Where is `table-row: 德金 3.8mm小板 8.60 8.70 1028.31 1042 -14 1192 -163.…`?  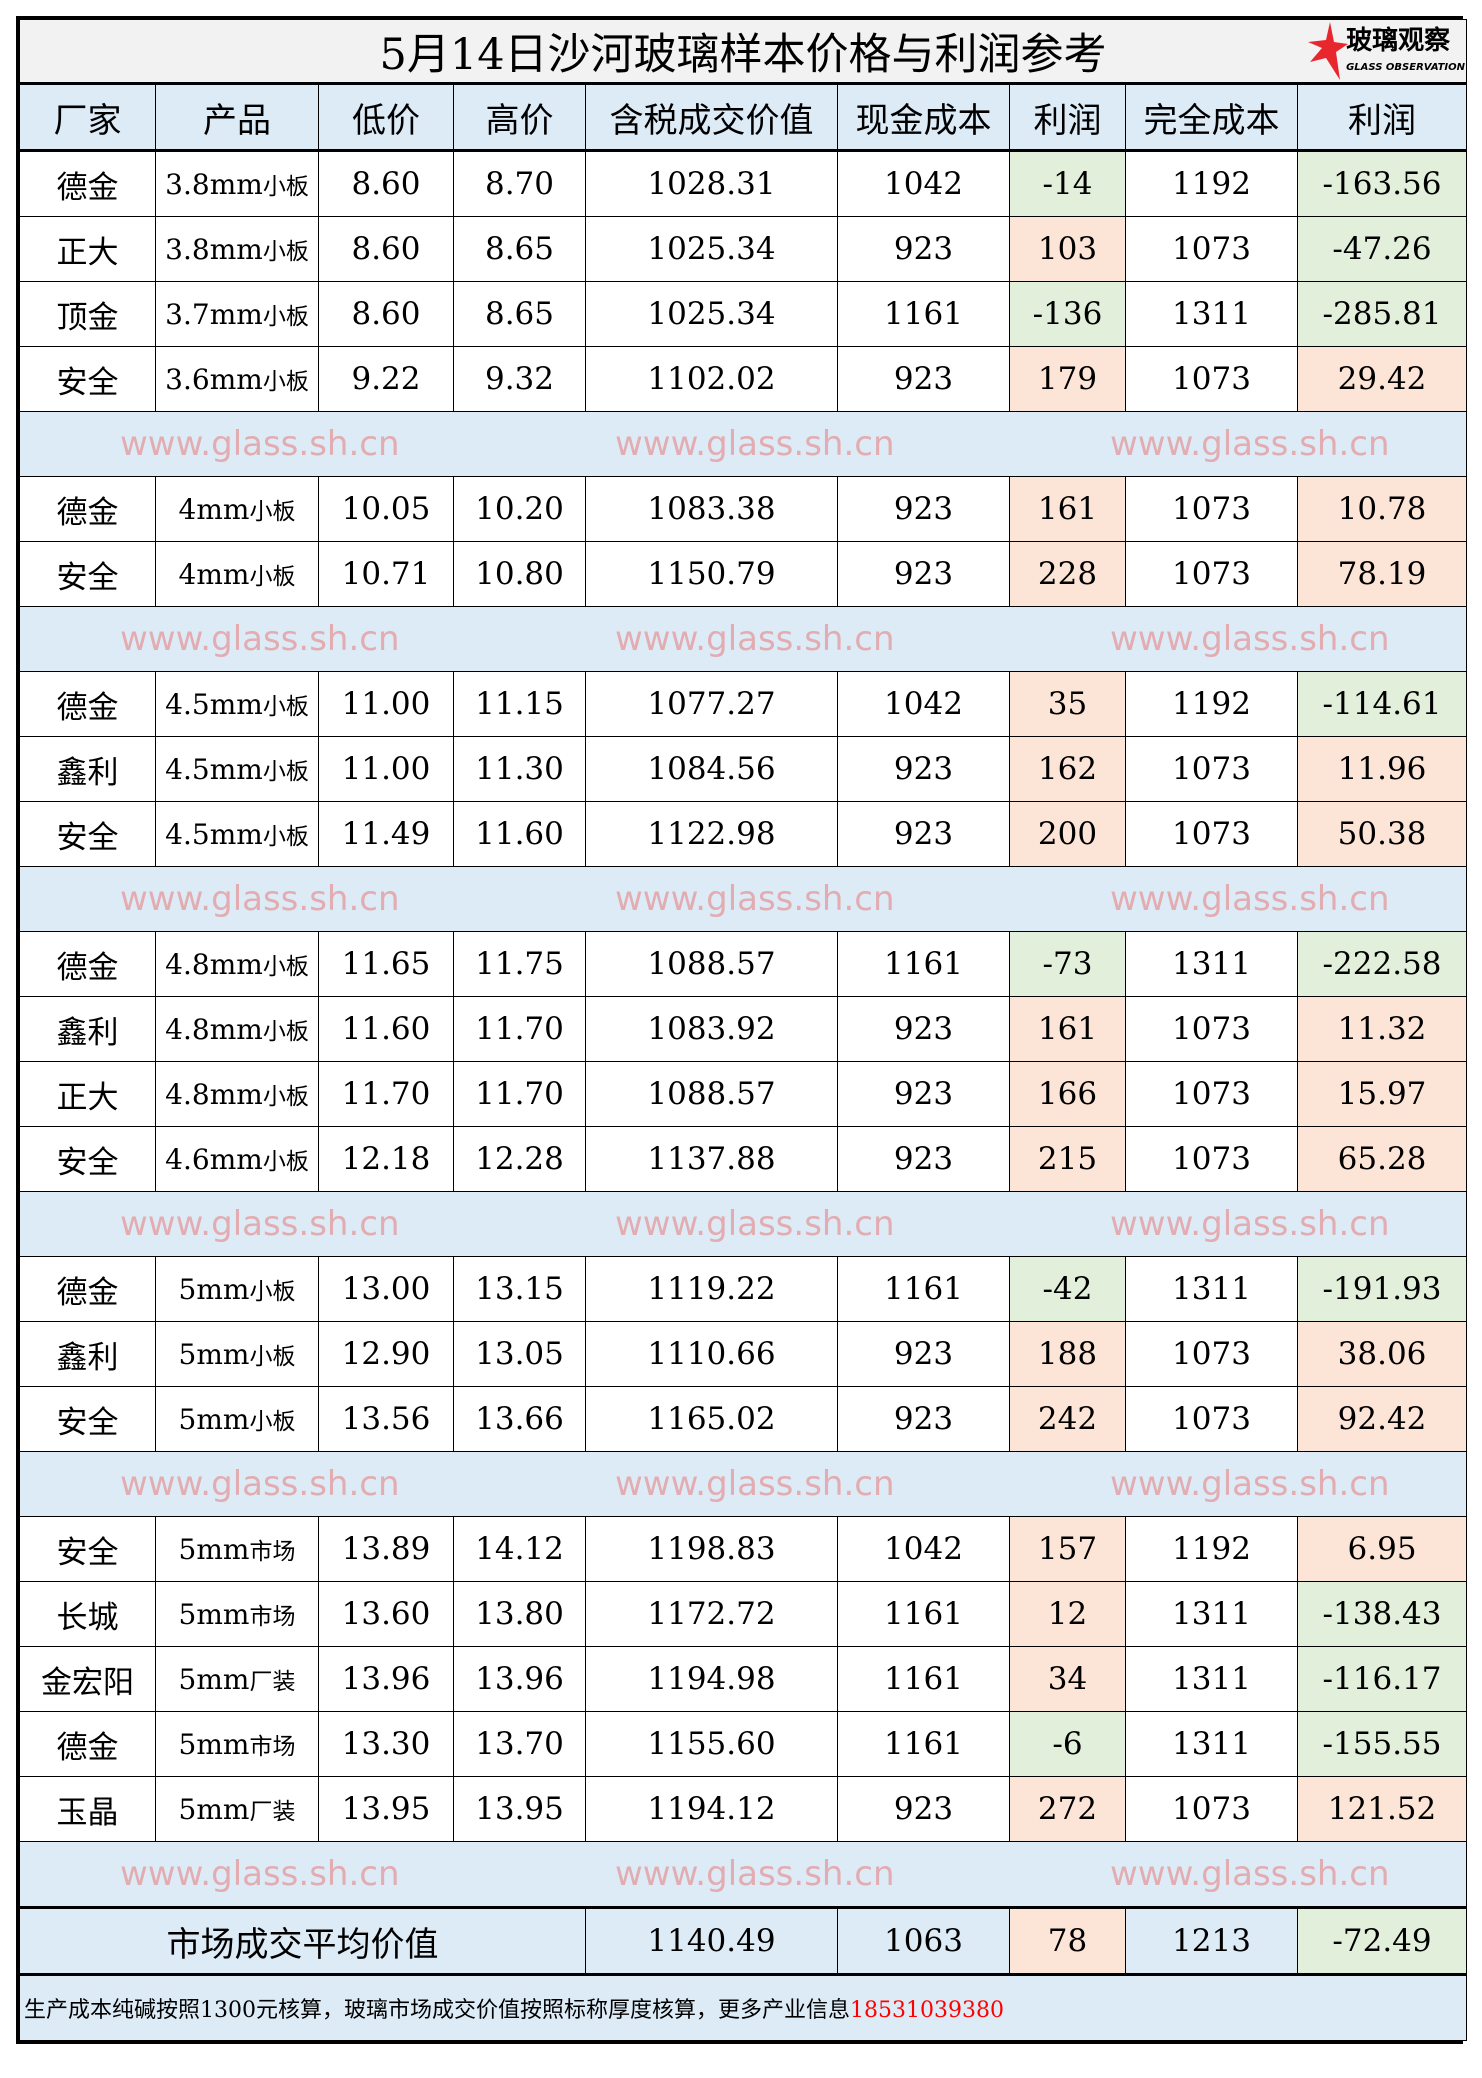 table-row: 德金 3.8mm小板 8.60 8.70 1028.31 1042 -14 1192 -163.… is located at coordinates (743, 183).